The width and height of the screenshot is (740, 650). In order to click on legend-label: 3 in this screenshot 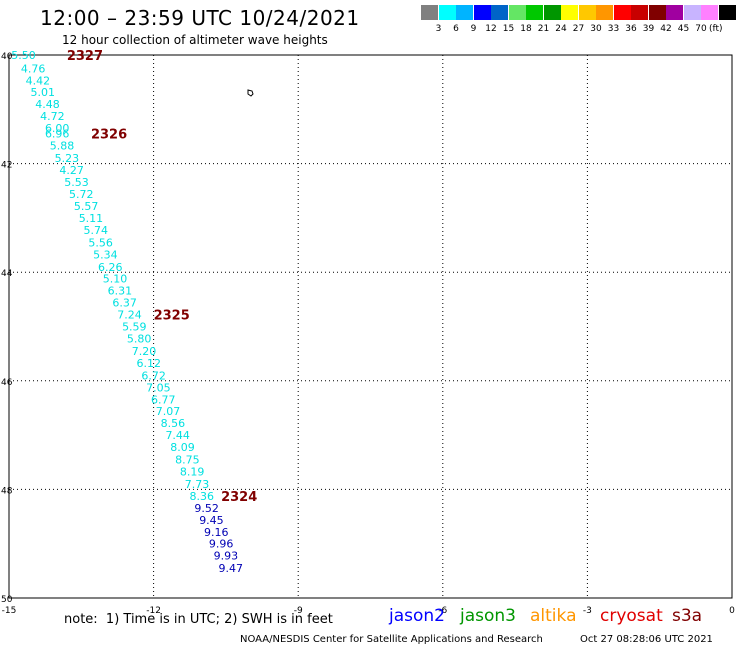, I will do `click(438, 29)`.